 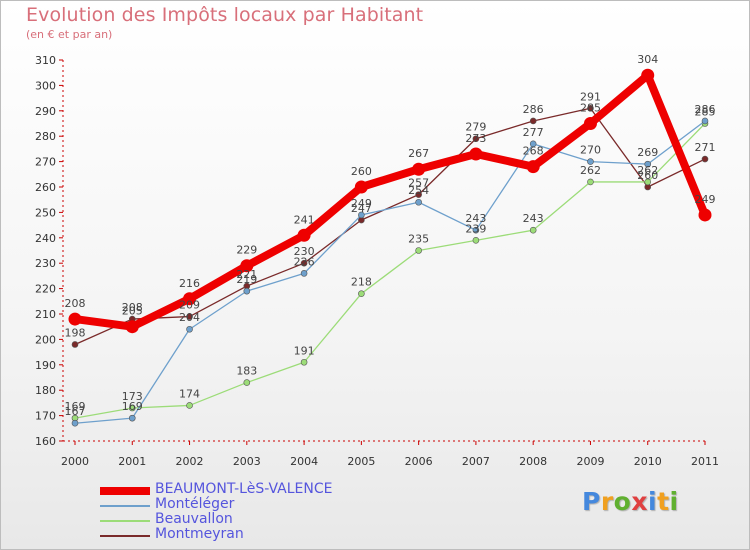 What do you see at coordinates (418, 190) in the screenshot?
I see `data-label: 254` at bounding box center [418, 190].